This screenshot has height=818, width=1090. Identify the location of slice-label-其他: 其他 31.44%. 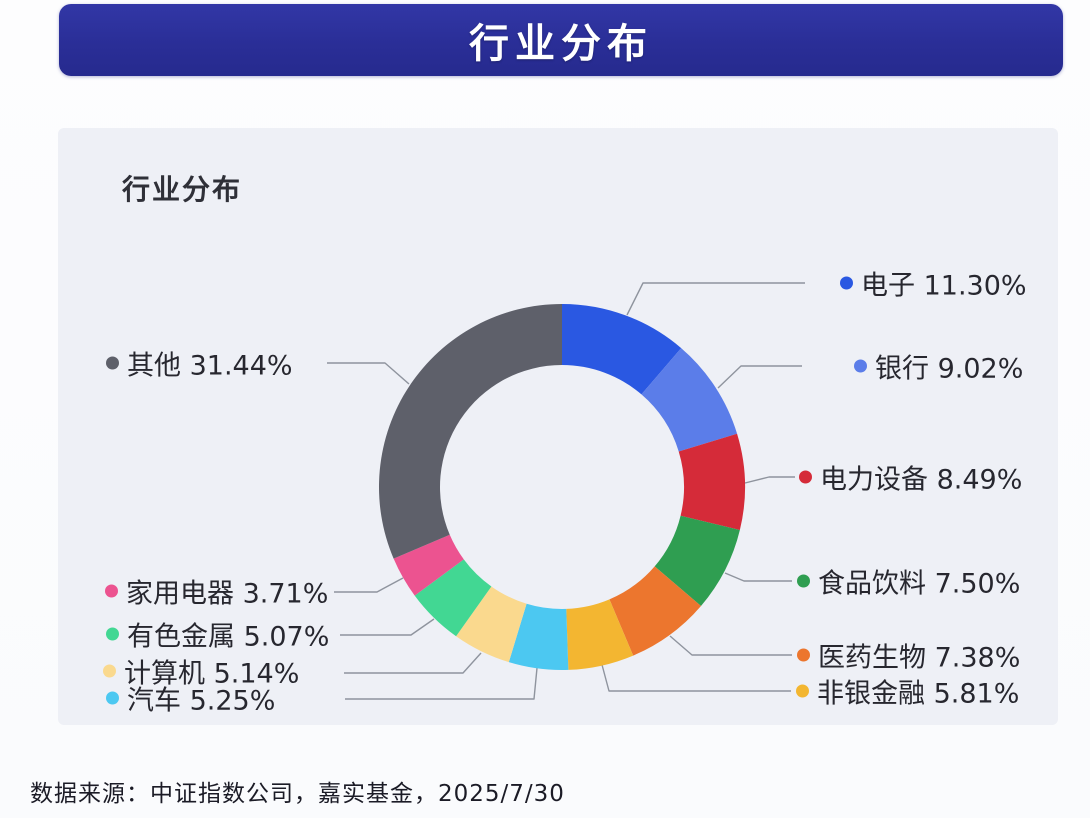
(199, 363).